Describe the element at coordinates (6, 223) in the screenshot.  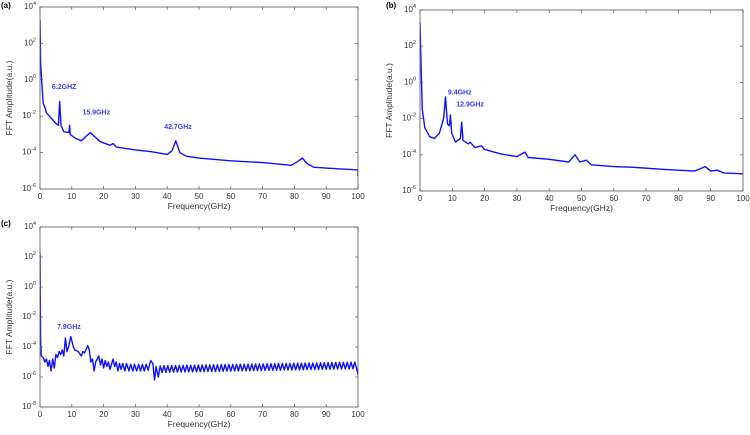
I see `panel-label: (c)` at that location.